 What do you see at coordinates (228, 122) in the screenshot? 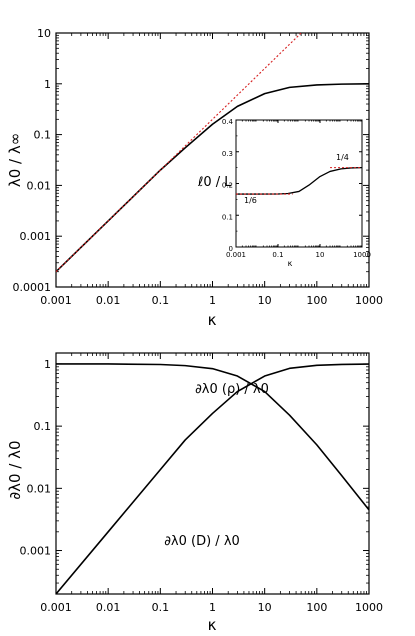
I see `inset-y-tick-label: 0.4` at bounding box center [228, 122].